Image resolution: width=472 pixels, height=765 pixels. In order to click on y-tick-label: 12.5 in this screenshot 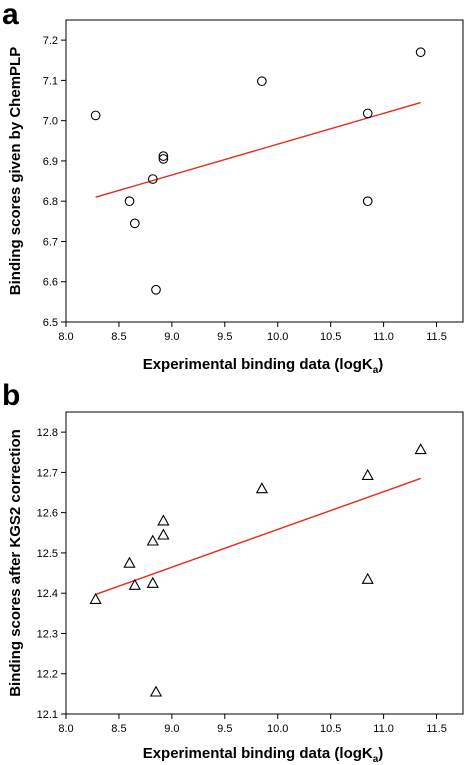, I will do `click(47, 554)`.